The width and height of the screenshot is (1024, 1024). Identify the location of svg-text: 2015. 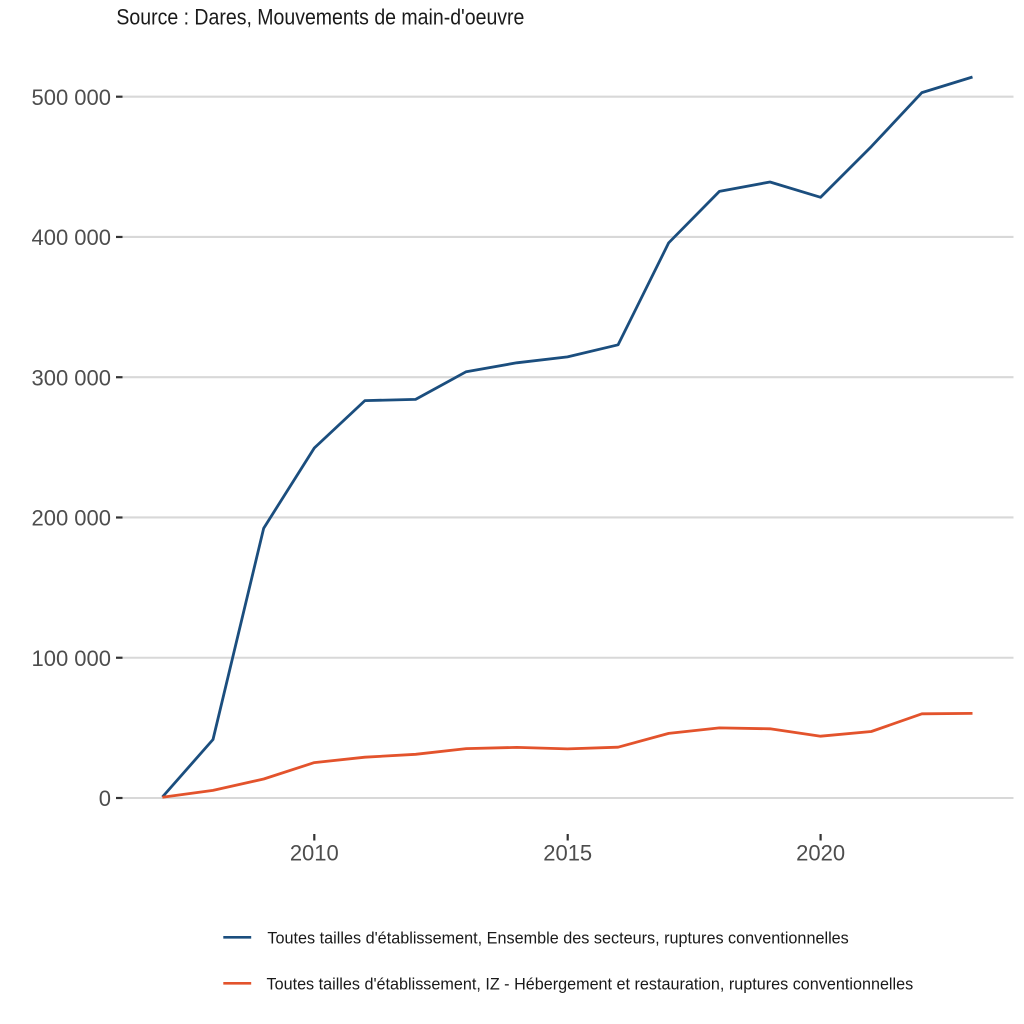
(567, 853).